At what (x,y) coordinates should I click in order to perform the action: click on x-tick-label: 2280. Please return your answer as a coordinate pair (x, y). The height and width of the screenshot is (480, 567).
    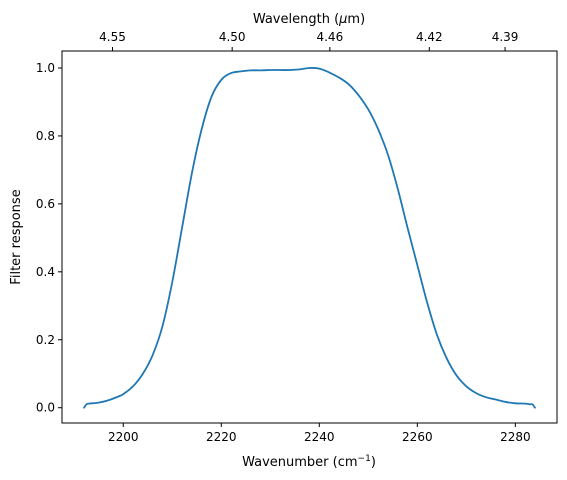
    Looking at the image, I should click on (515, 437).